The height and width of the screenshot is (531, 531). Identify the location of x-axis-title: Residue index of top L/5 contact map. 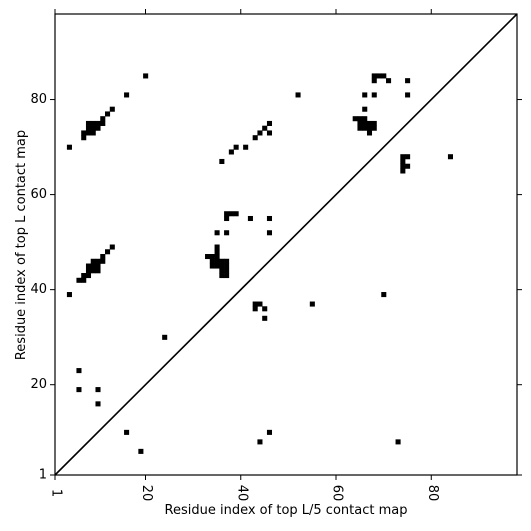
(286, 510).